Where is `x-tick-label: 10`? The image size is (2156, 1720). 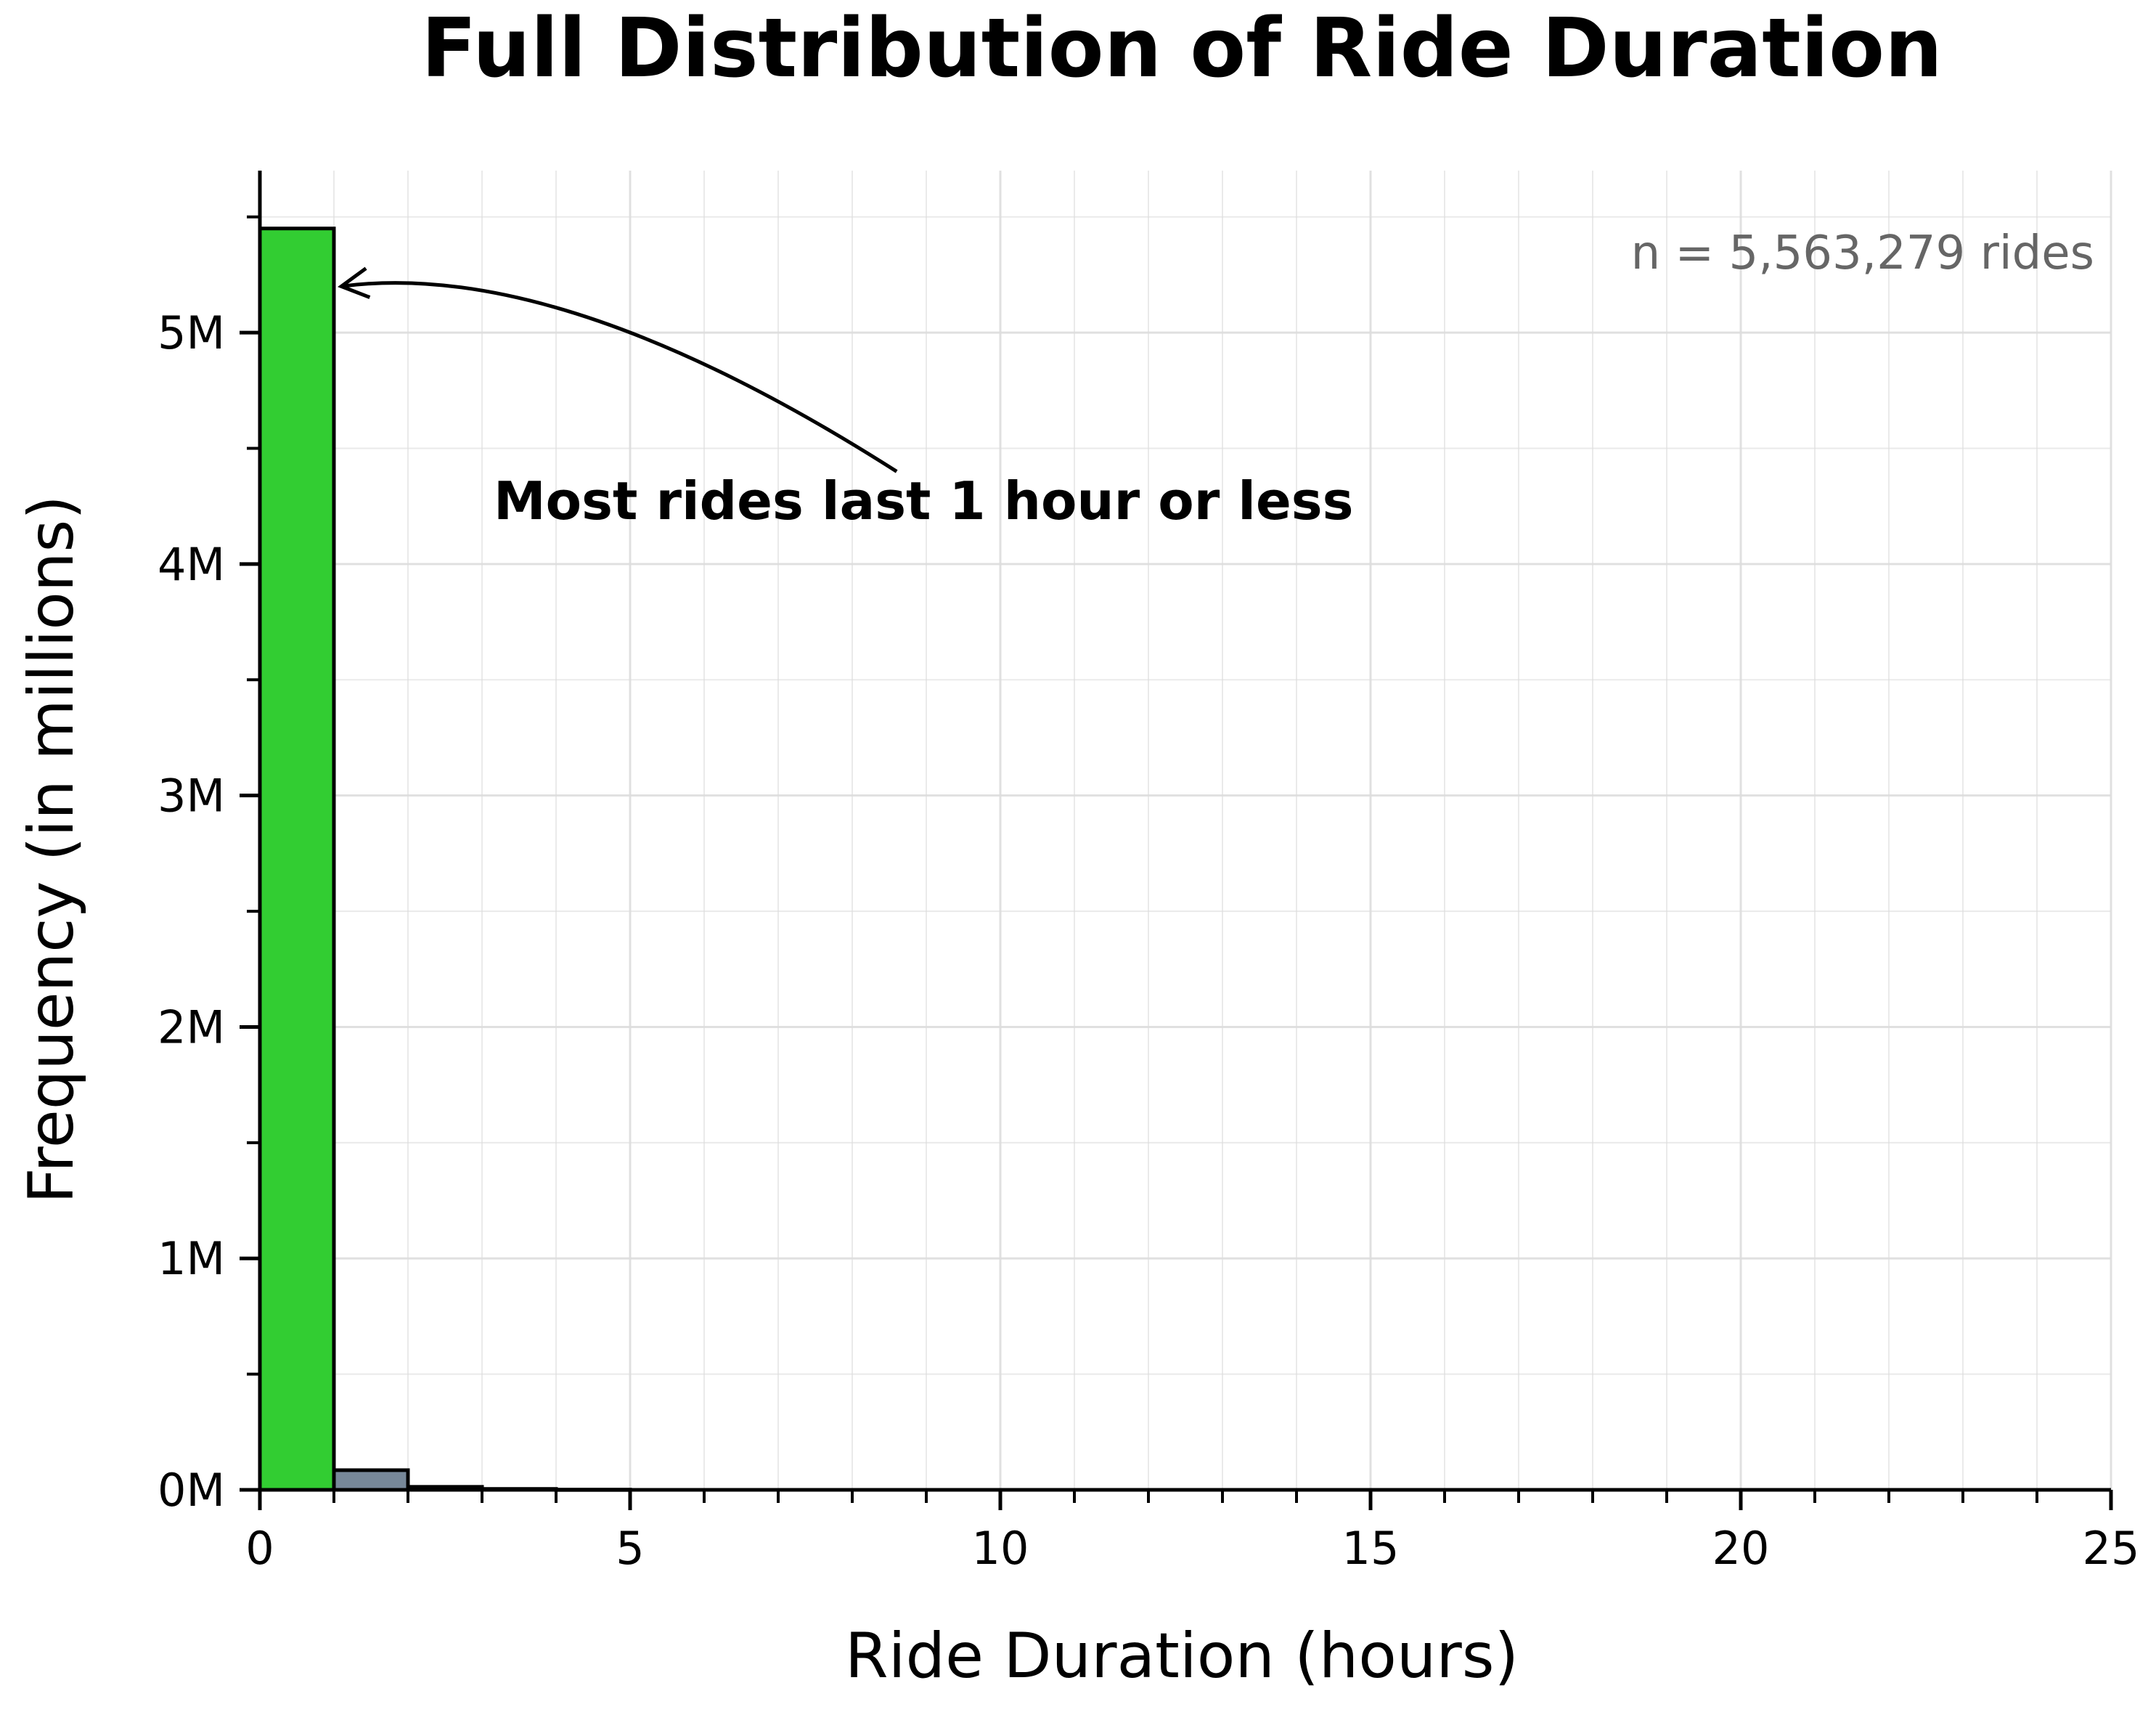
x-tick-label: 10 is located at coordinates (1001, 1549).